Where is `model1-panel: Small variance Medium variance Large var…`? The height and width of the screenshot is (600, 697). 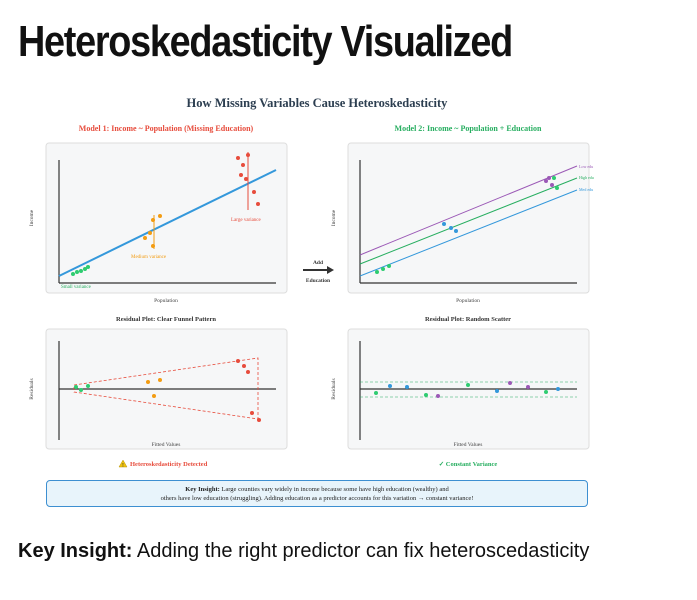 model1-panel: Small variance Medium variance Large var… is located at coordinates (166, 218).